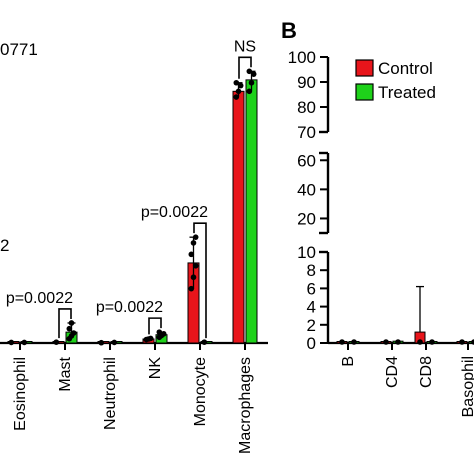 The width and height of the screenshot is (474, 474). Describe the element at coordinates (306, 132) in the screenshot. I see `y-tick-label: 70` at that location.